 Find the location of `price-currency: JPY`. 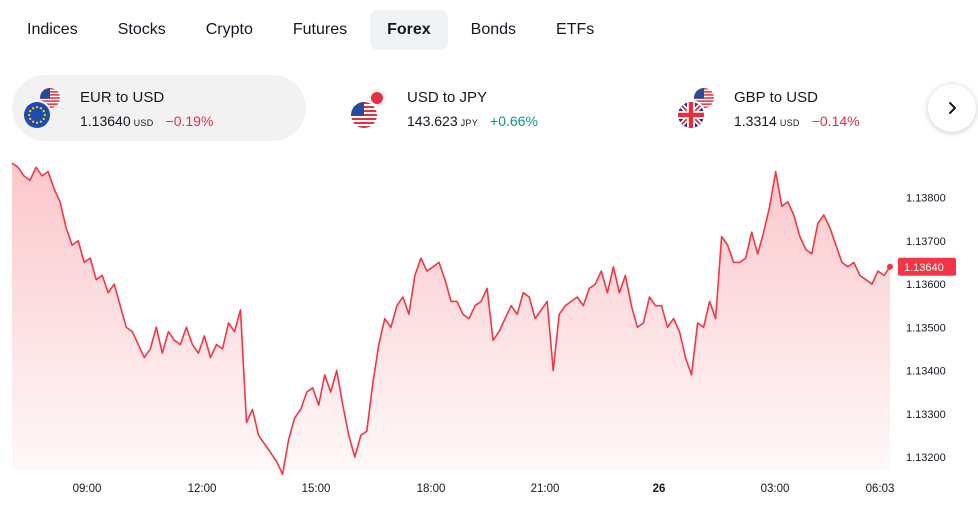

price-currency: JPY is located at coordinates (469, 122).